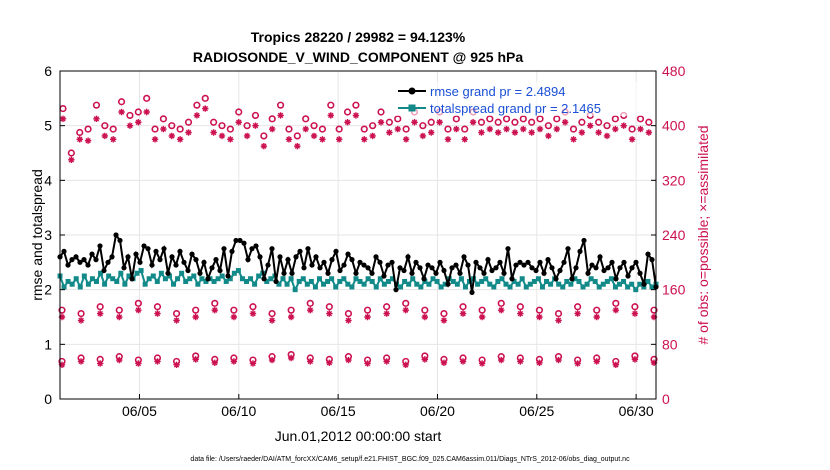  What do you see at coordinates (515, 108) in the screenshot?
I see `legend-spread-label: totalspread grand pr = 2.1465` at bounding box center [515, 108].